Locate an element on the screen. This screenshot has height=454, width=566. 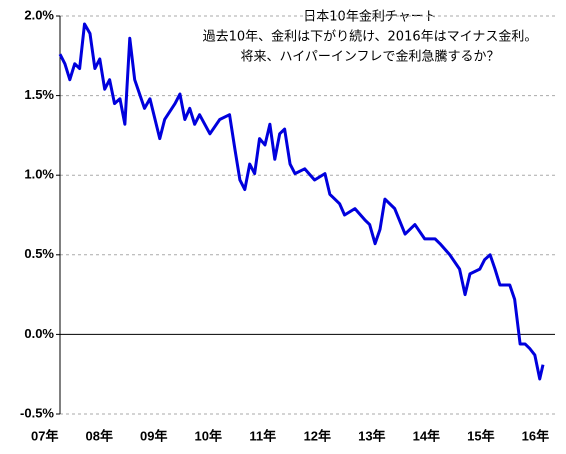
chart-title: 将来、ハイパーインフレで金利急騰するか？ is located at coordinates (369, 57).